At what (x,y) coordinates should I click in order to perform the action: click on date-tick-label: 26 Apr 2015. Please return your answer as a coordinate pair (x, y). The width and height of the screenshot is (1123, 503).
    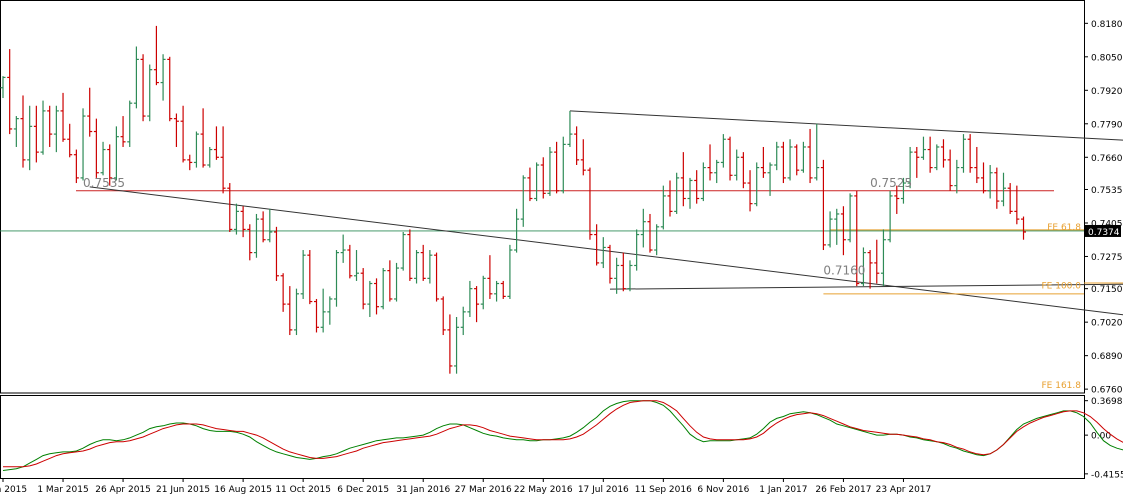
    Looking at the image, I should click on (123, 490).